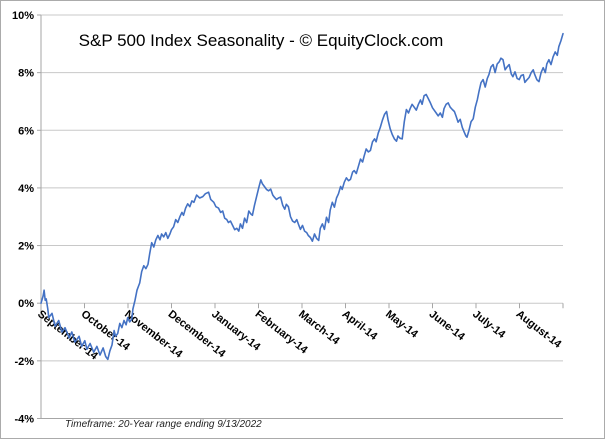  I want to click on y-axis-label: -4%, so click(24, 419).